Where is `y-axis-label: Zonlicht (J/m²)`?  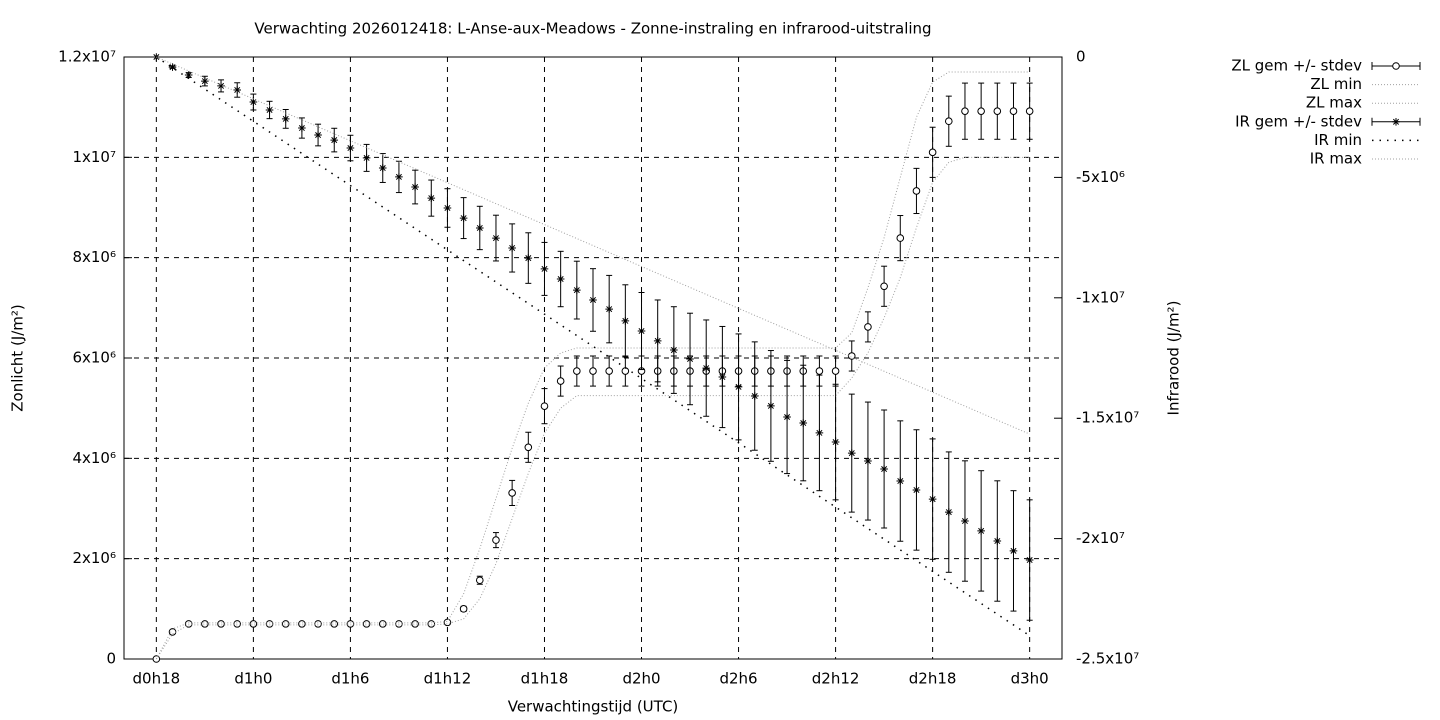
y-axis-label: Zonlicht (J/m²) is located at coordinates (18, 358).